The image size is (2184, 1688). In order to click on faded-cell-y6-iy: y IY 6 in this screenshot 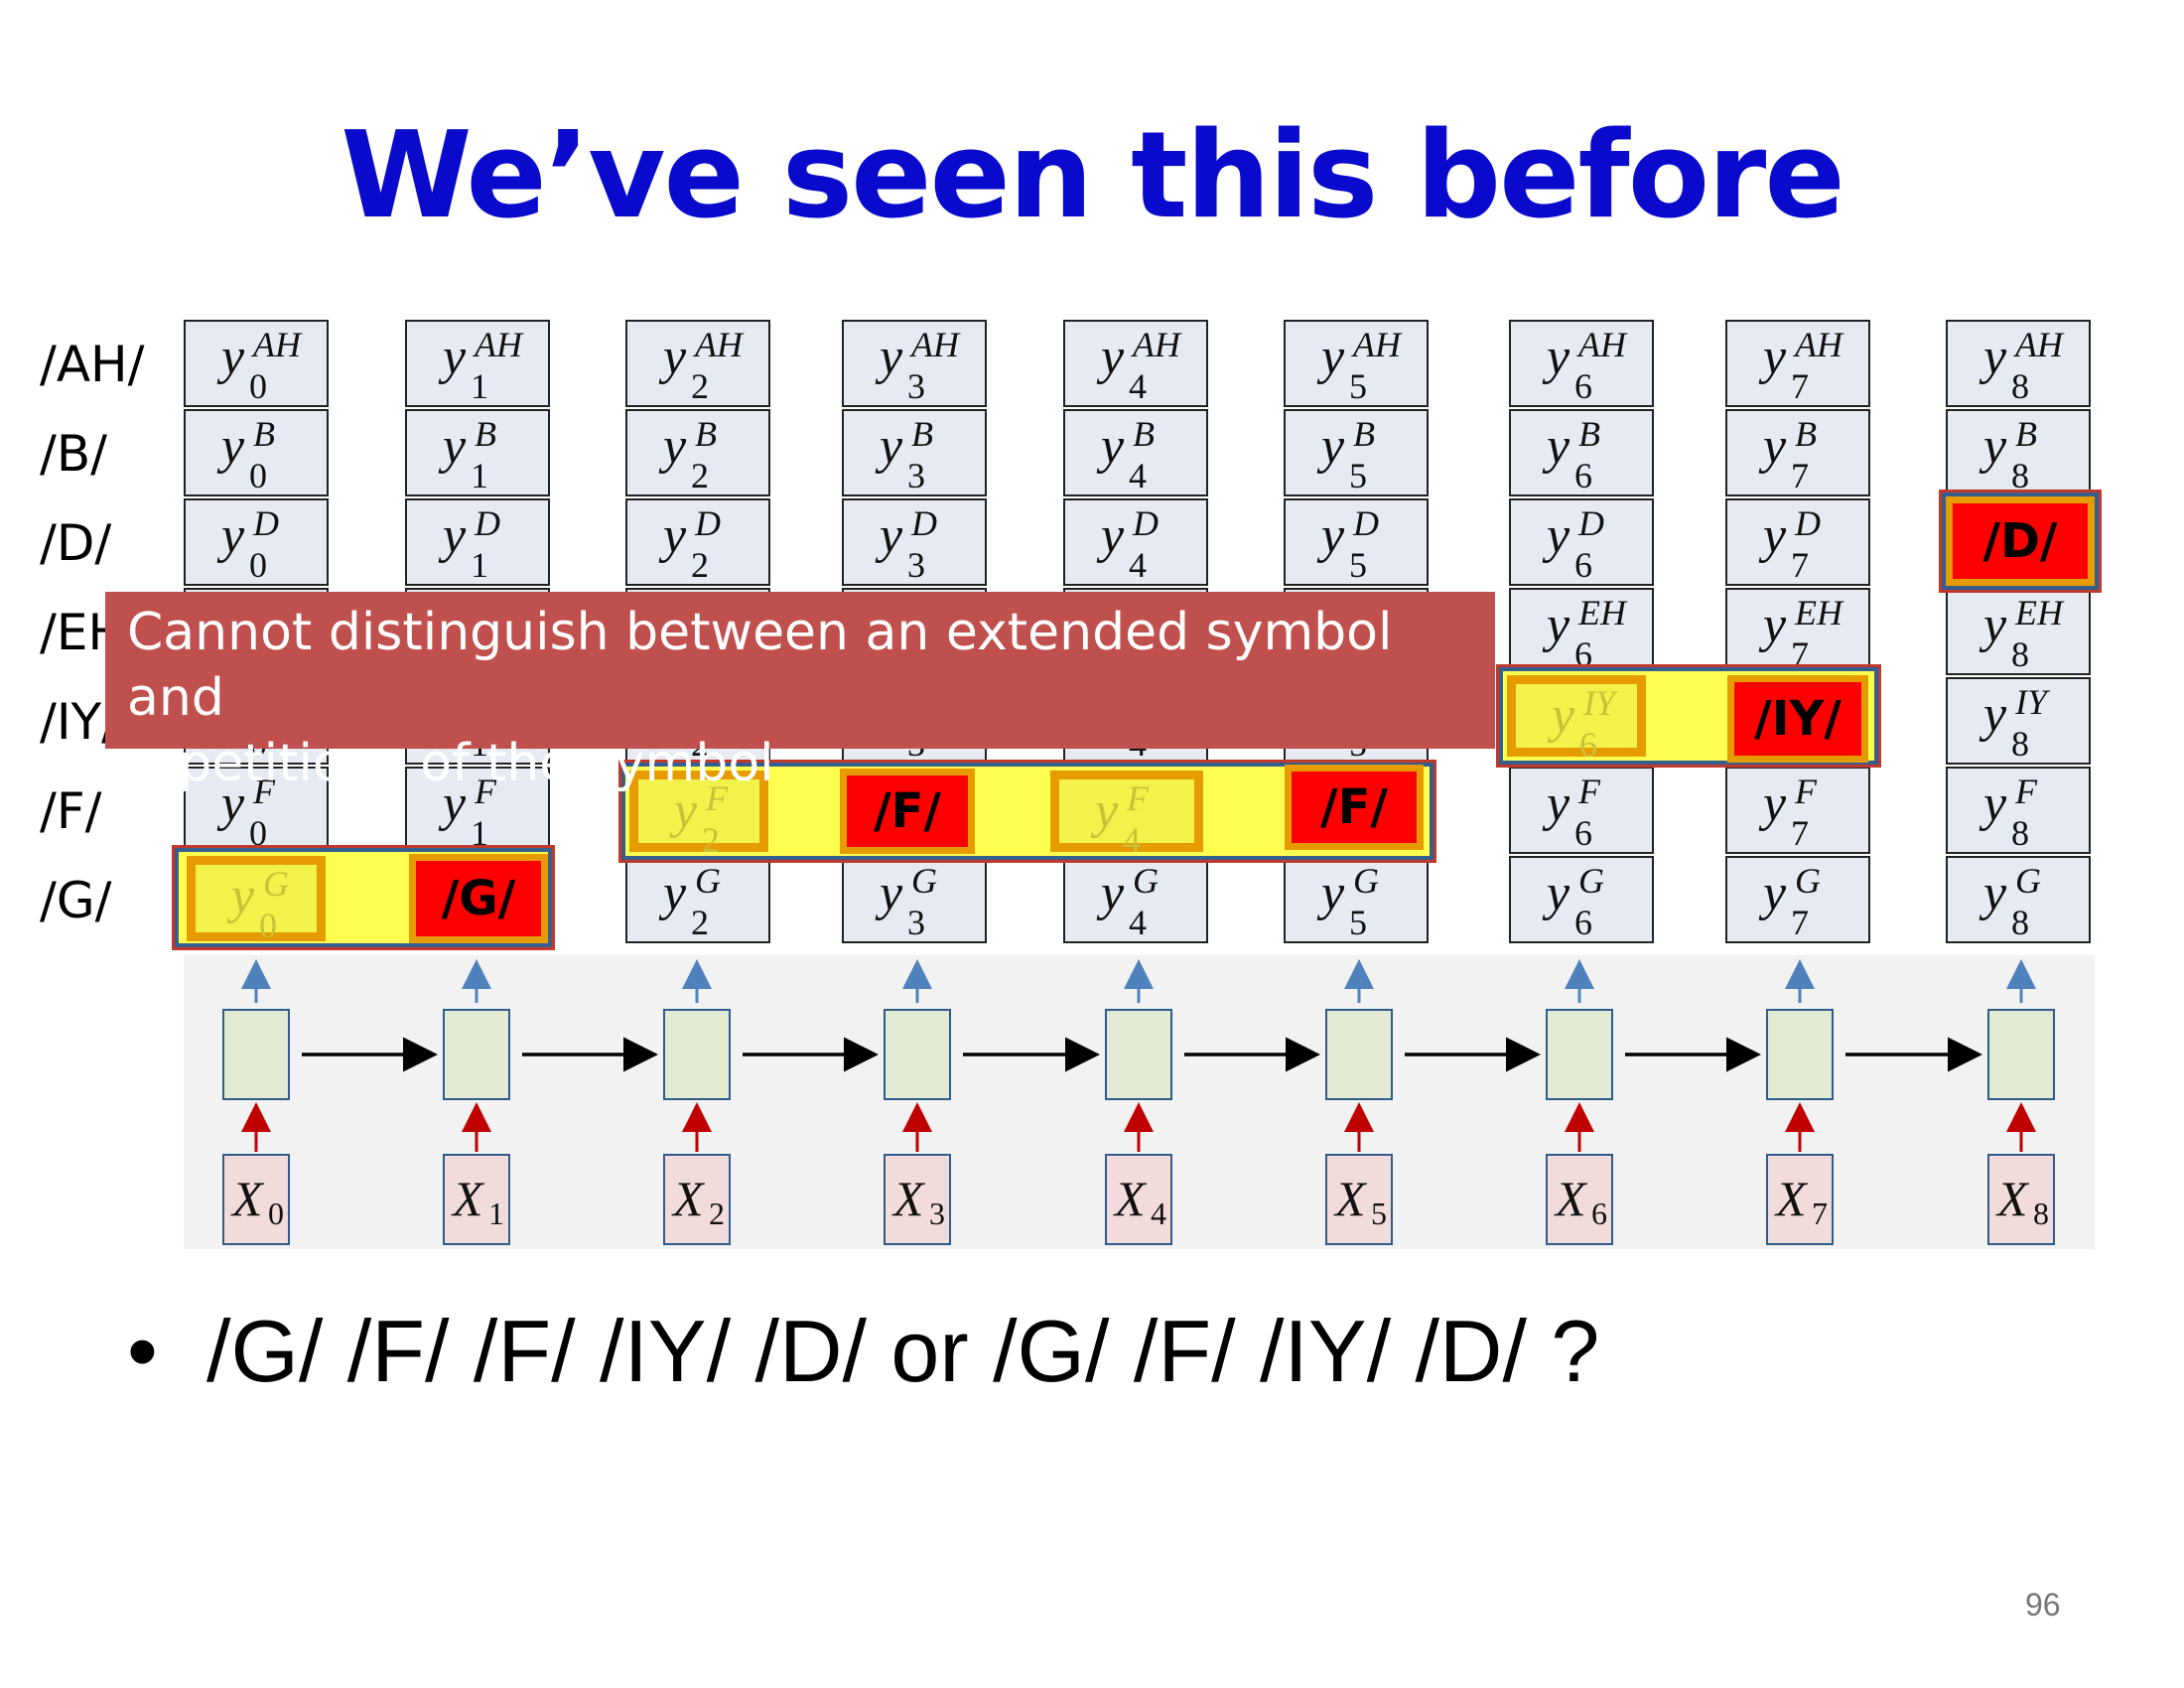, I will do `click(1576, 720)`.